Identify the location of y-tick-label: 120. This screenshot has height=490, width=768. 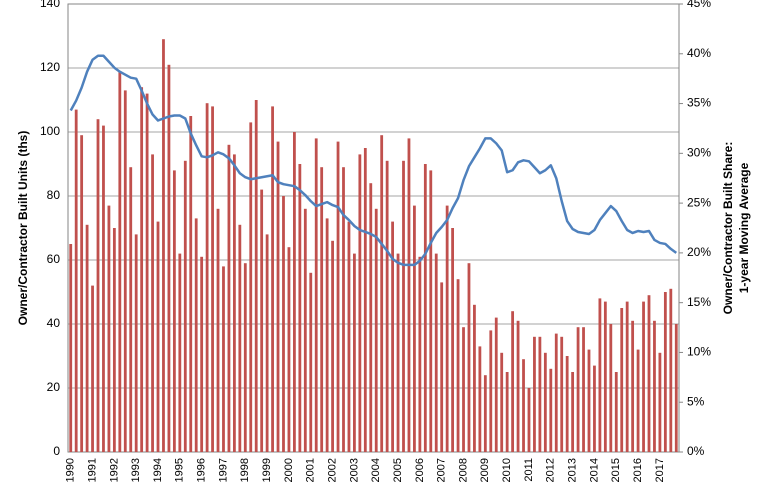
(50, 67).